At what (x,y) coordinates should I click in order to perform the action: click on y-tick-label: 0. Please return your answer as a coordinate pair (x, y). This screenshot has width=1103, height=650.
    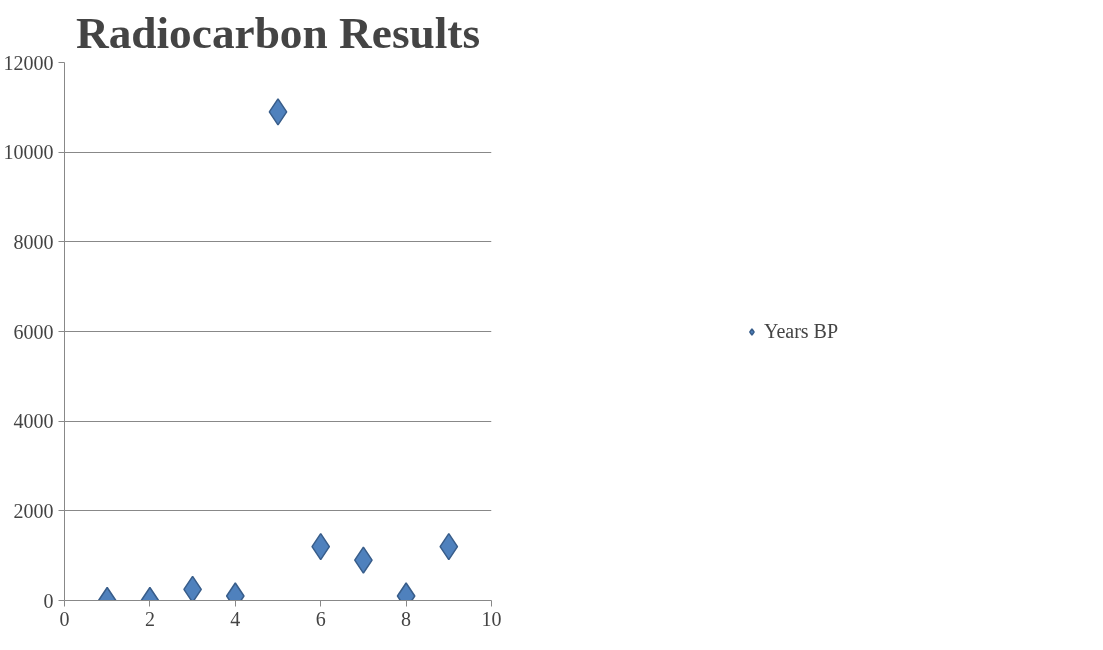
    Looking at the image, I should click on (48, 600).